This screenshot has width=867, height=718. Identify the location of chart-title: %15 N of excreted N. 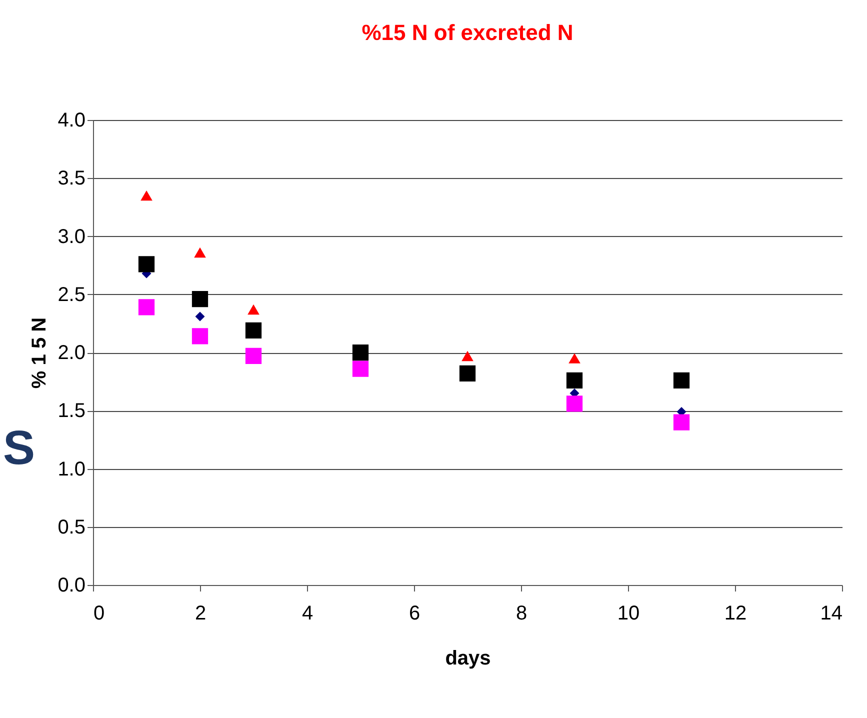
(468, 32).